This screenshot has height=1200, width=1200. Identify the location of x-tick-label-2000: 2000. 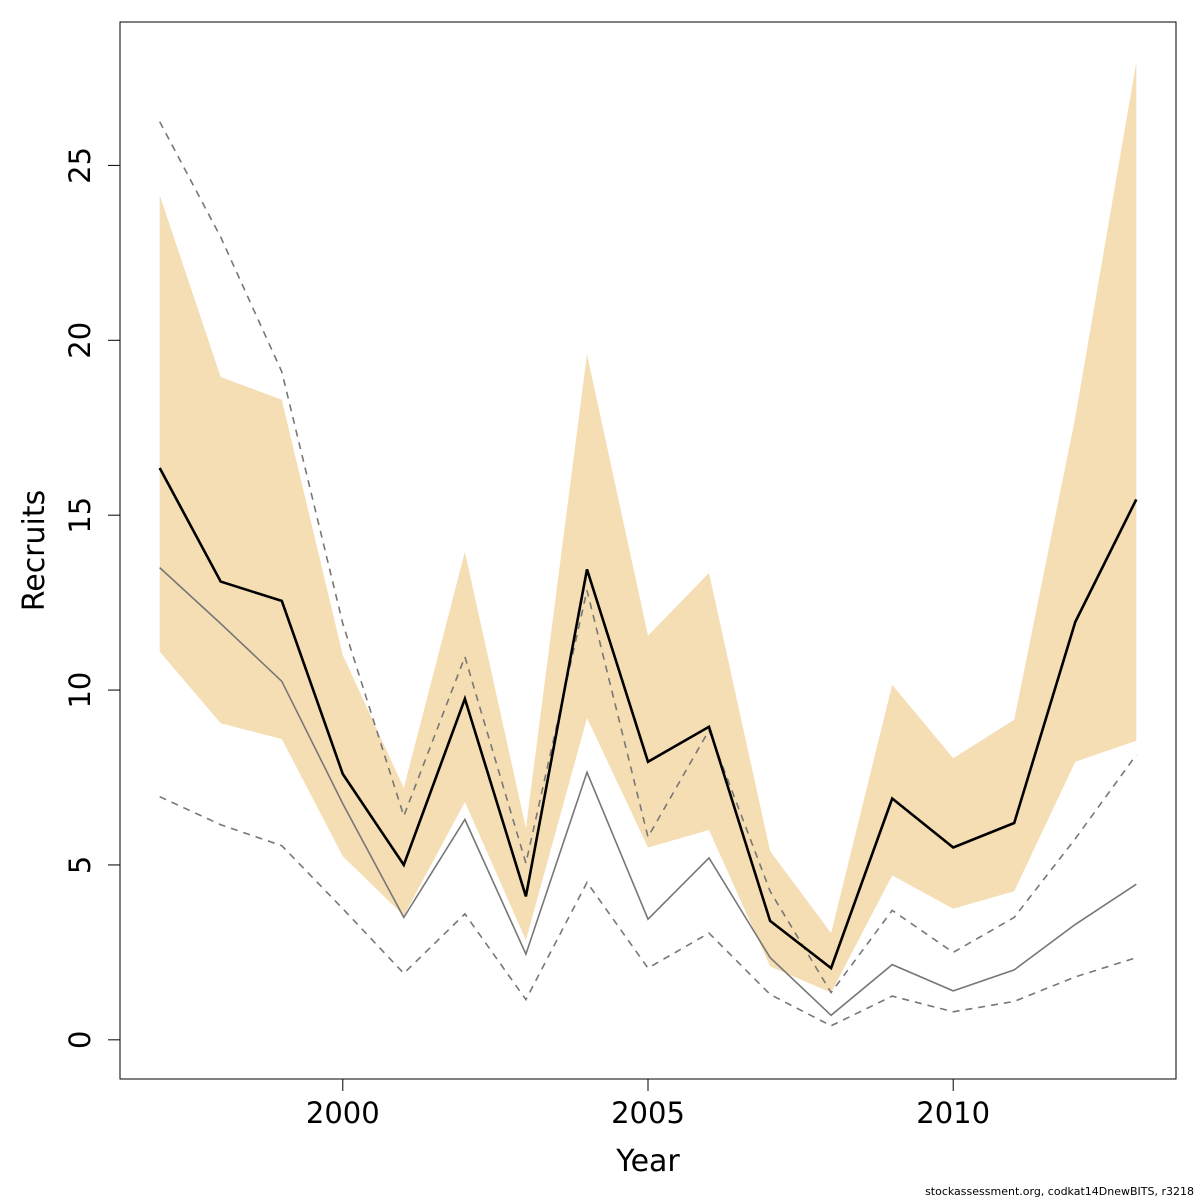
(343, 1113).